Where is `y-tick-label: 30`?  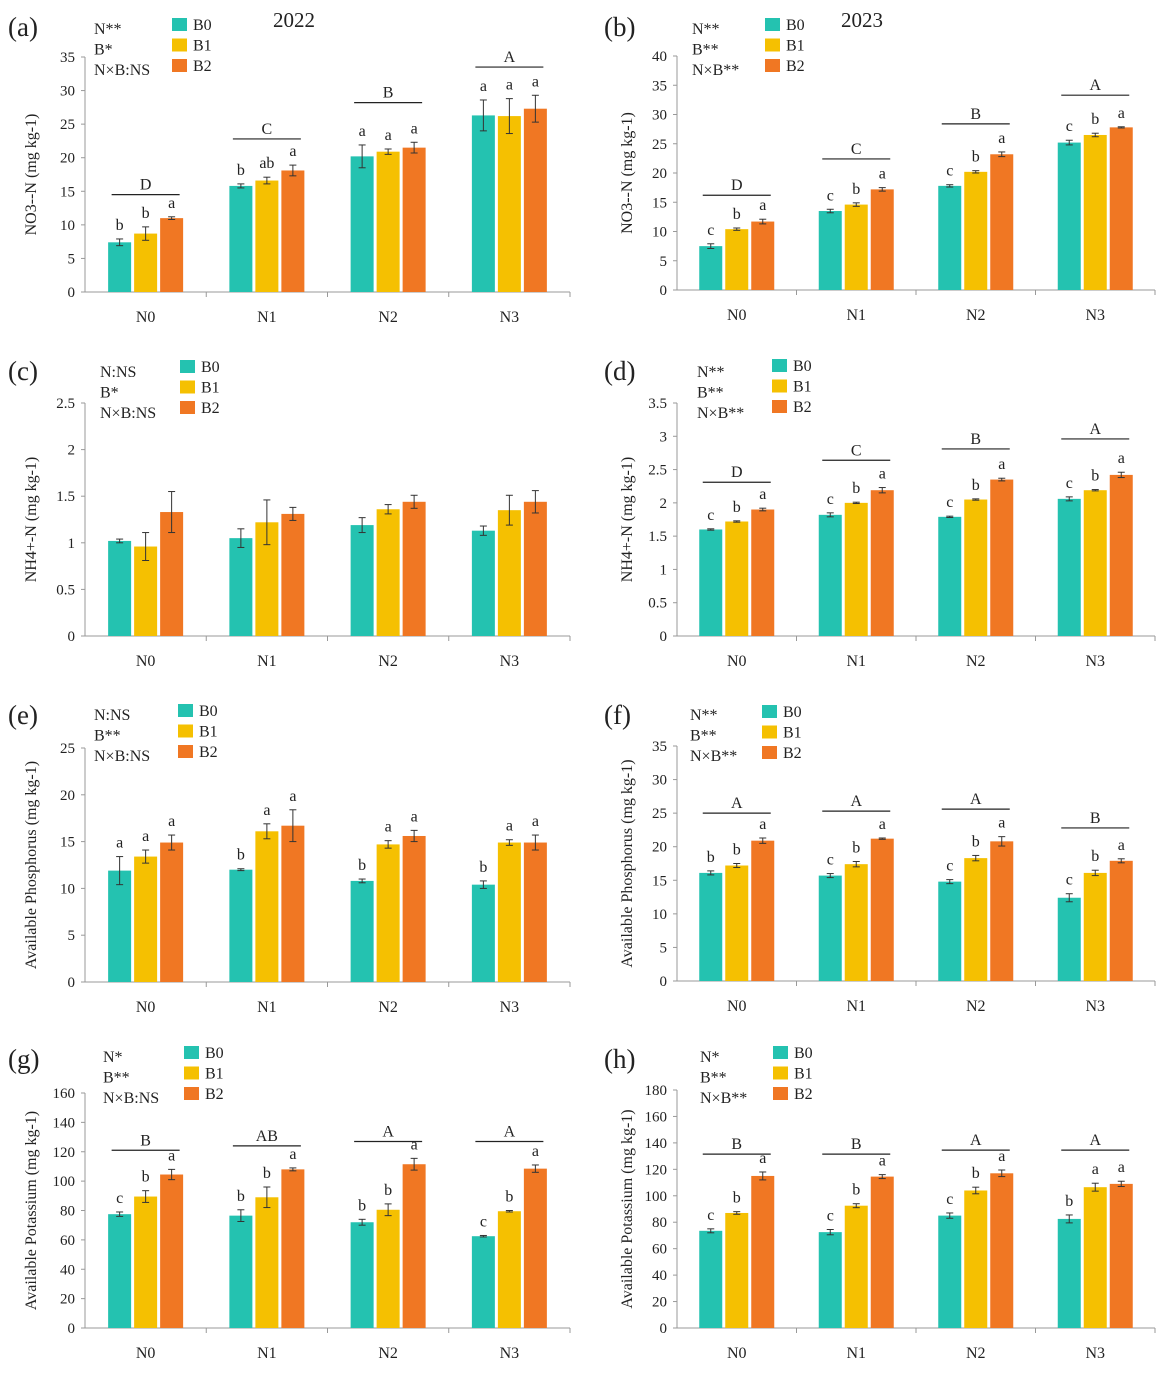 y-tick-label: 30 is located at coordinates (659, 116).